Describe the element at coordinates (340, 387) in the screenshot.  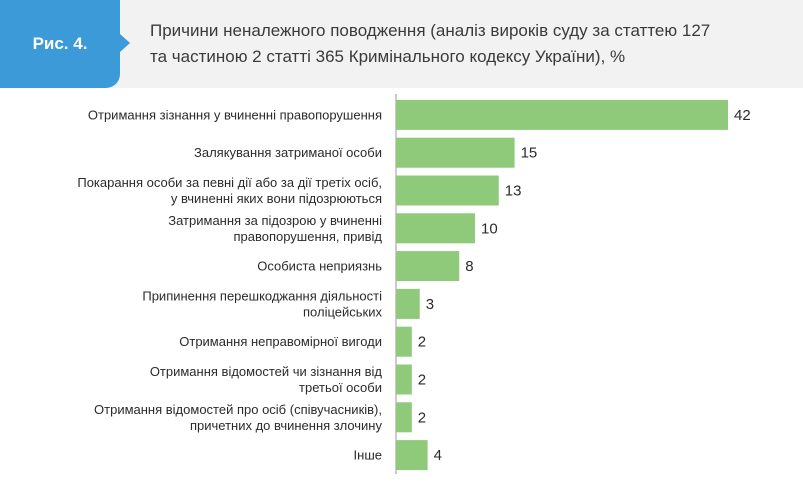
I see `category-label-line: третьої особи` at that location.